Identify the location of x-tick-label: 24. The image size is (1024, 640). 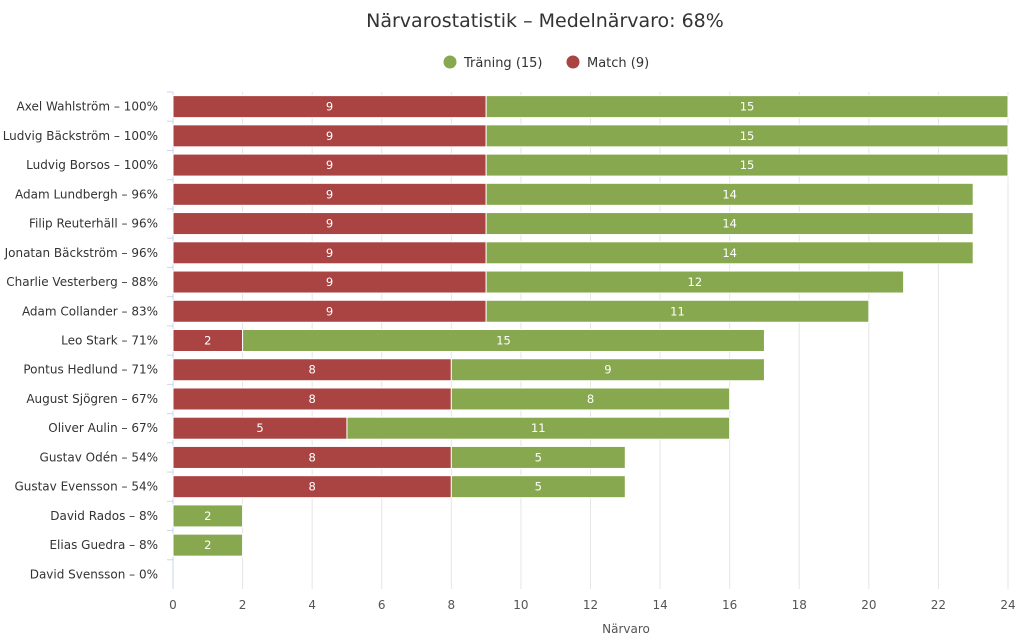
(1007, 605).